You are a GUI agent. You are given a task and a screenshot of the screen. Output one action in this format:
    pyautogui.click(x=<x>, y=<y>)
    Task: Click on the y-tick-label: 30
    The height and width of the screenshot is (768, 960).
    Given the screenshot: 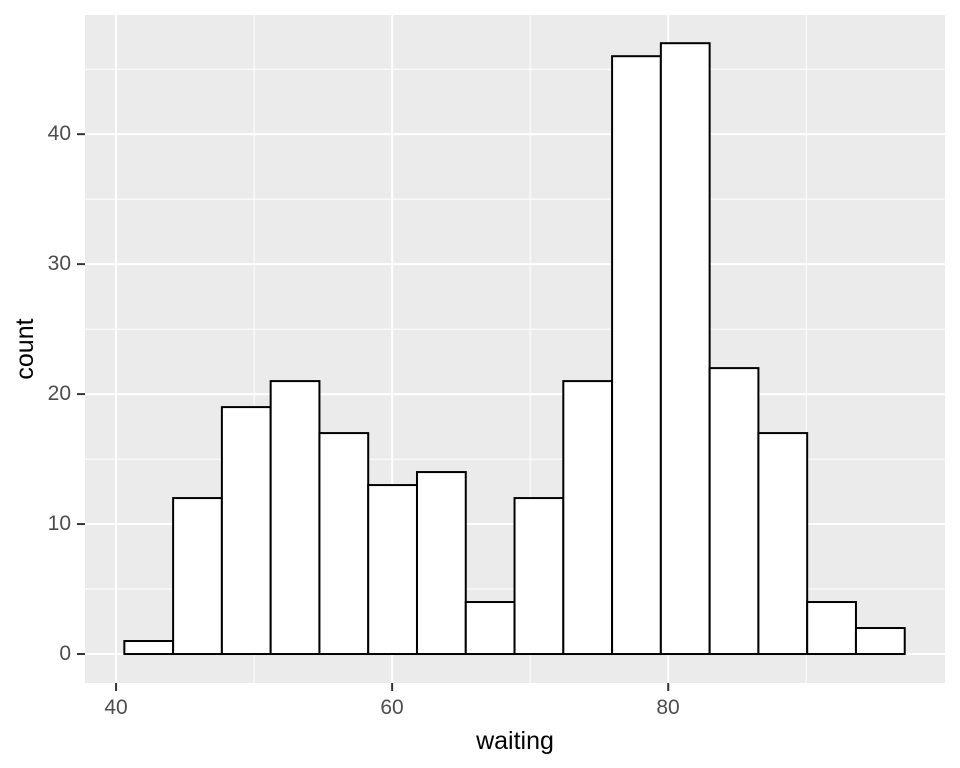 What is the action you would take?
    pyautogui.click(x=59, y=263)
    